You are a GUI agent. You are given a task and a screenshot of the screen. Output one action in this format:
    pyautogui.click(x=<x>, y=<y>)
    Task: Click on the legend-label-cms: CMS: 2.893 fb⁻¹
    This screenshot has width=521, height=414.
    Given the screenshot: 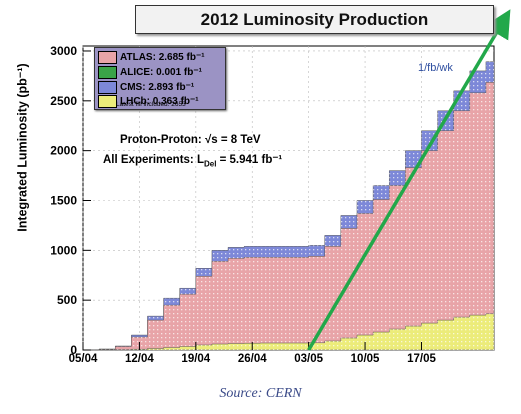 What is the action you would take?
    pyautogui.click(x=157, y=87)
    